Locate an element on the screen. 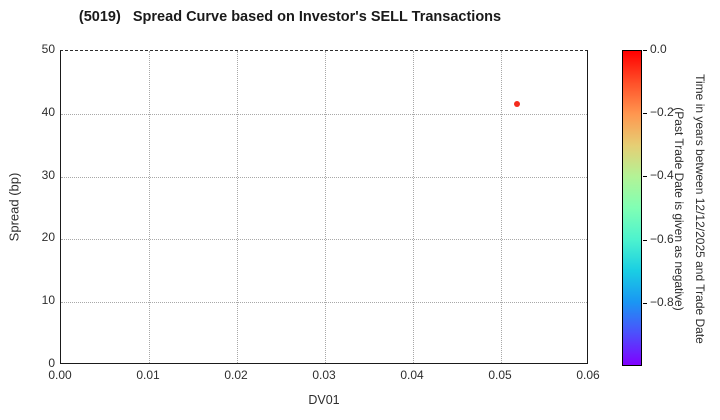 This screenshot has width=720, height=420. colorbar-tick-label: −0.4 is located at coordinates (662, 175).